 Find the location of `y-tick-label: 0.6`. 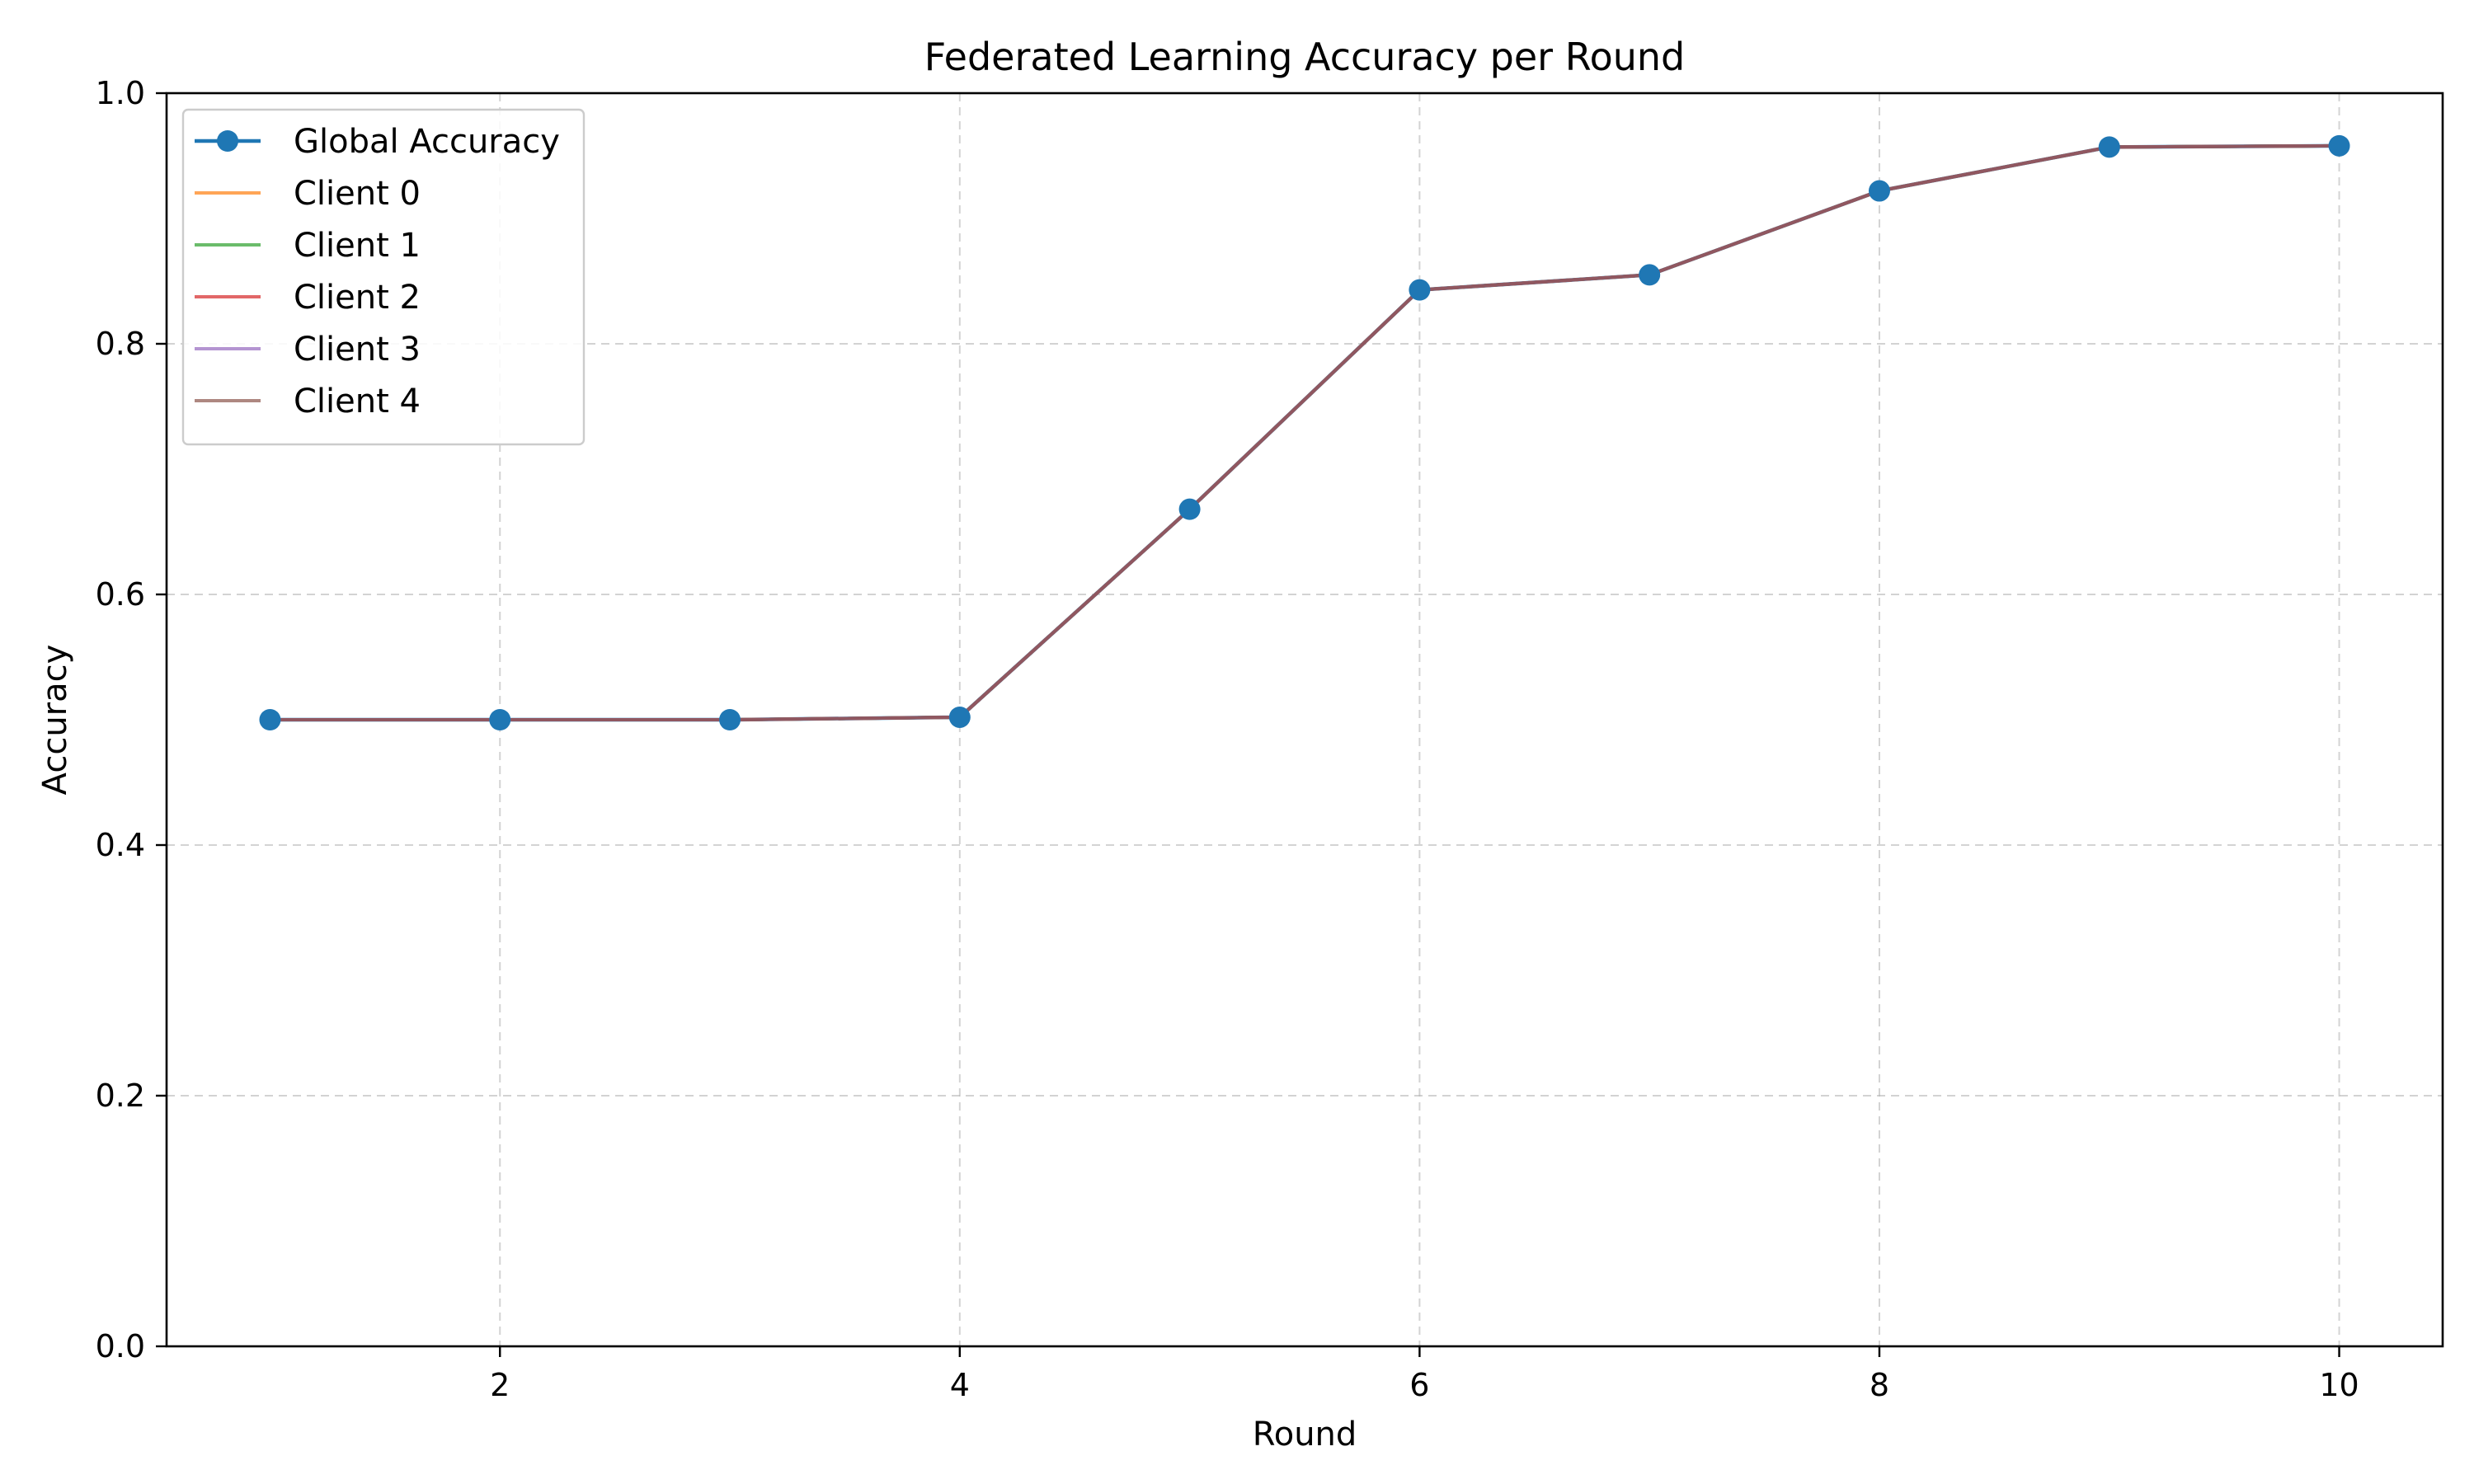

y-tick-label: 0.6 is located at coordinates (120, 594).